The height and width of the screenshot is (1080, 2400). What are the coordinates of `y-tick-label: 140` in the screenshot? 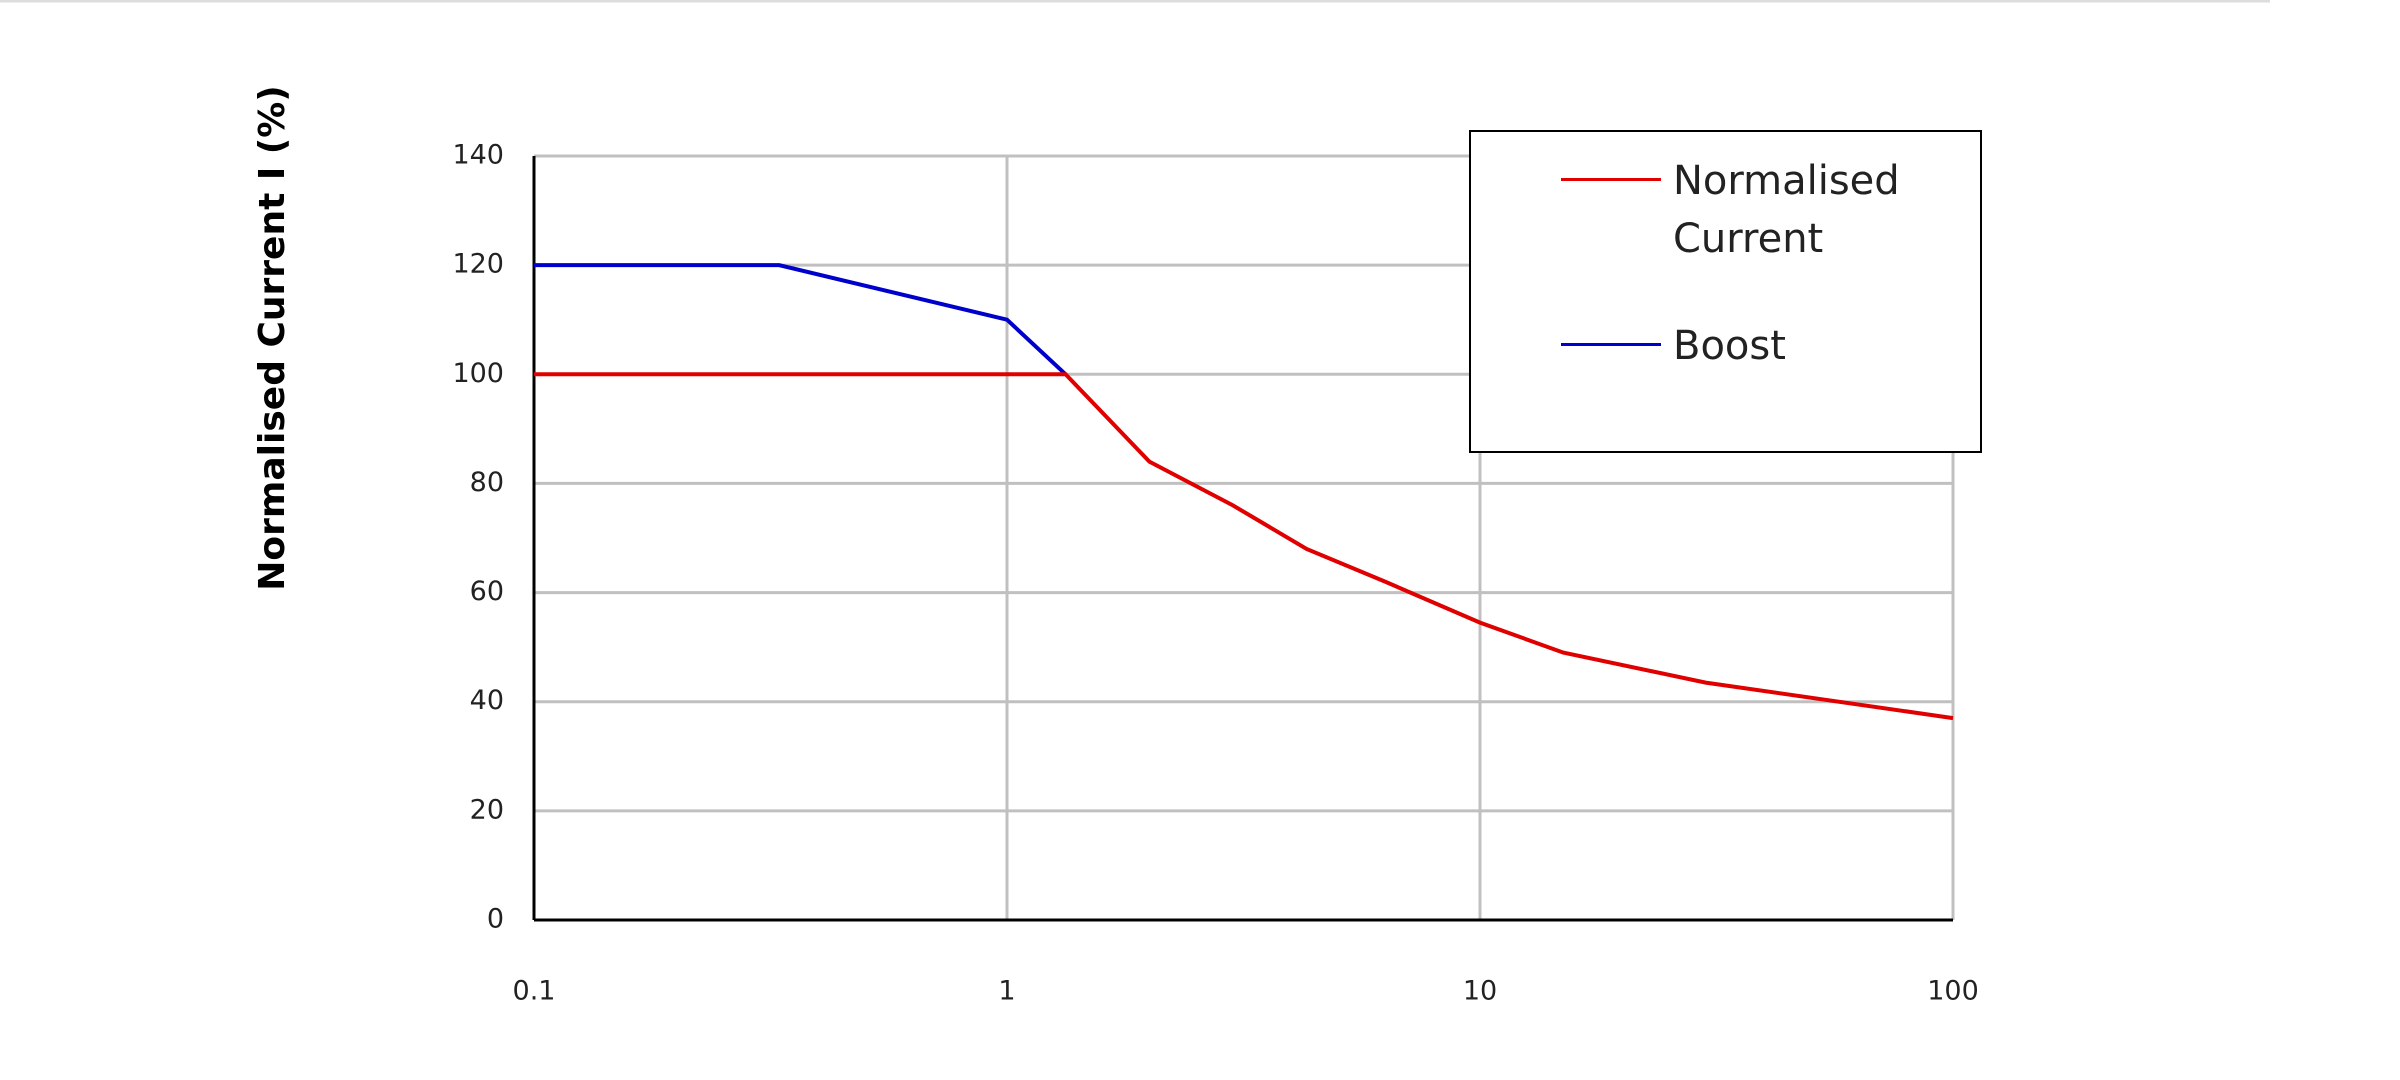 It's located at (478, 155).